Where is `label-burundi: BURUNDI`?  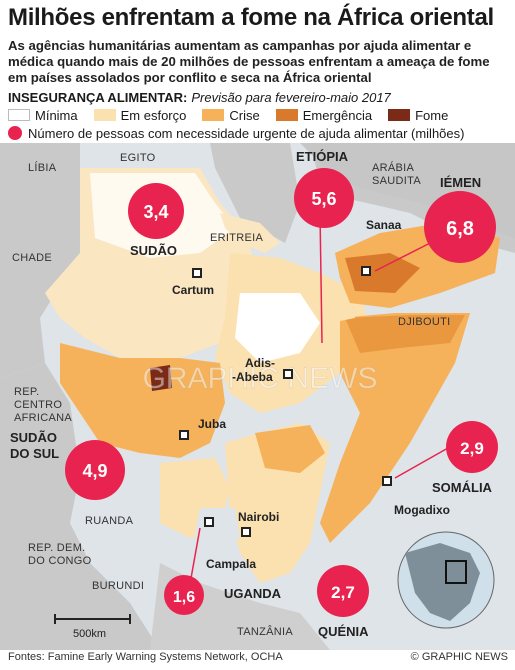 label-burundi: BURUNDI is located at coordinates (118, 586).